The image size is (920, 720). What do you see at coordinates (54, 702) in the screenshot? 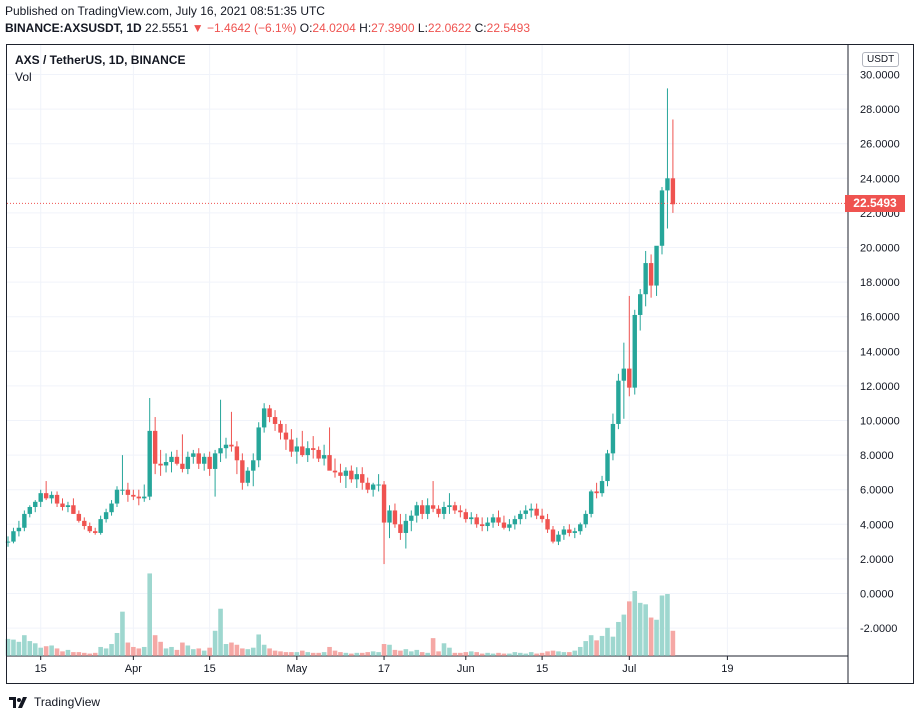
I see `brand-footer: TradingView` at bounding box center [54, 702].